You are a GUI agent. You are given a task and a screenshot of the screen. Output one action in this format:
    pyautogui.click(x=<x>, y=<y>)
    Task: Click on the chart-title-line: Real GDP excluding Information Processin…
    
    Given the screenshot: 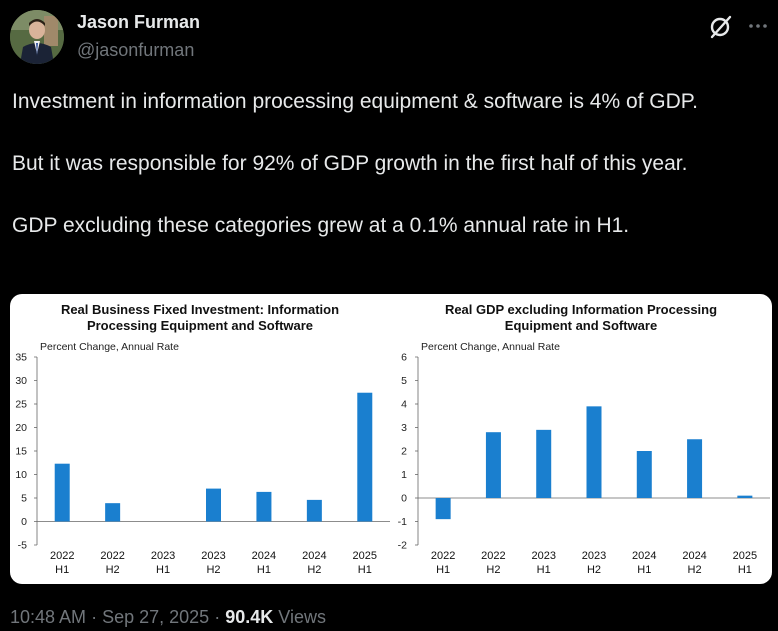 What is the action you would take?
    pyautogui.click(x=581, y=309)
    